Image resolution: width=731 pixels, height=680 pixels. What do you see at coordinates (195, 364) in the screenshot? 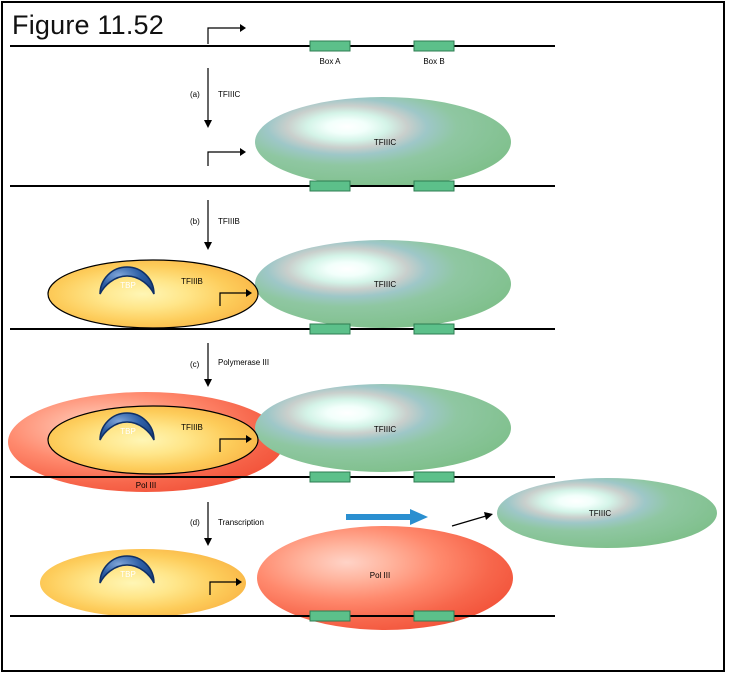
I see `step-c-letter: (c)` at bounding box center [195, 364].